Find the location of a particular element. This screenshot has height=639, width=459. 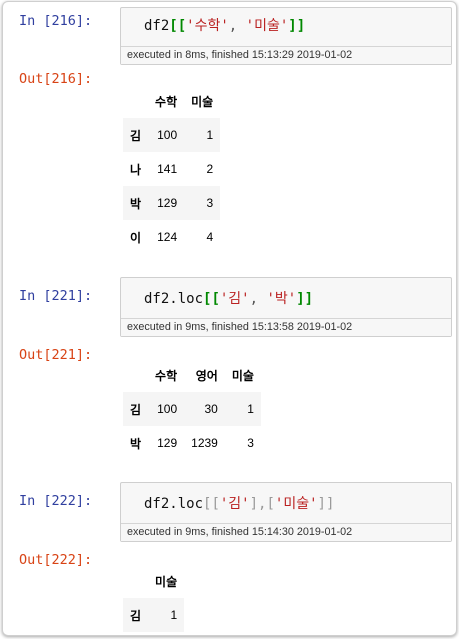

table-row: 박 129 1239 3 is located at coordinates (192, 443).